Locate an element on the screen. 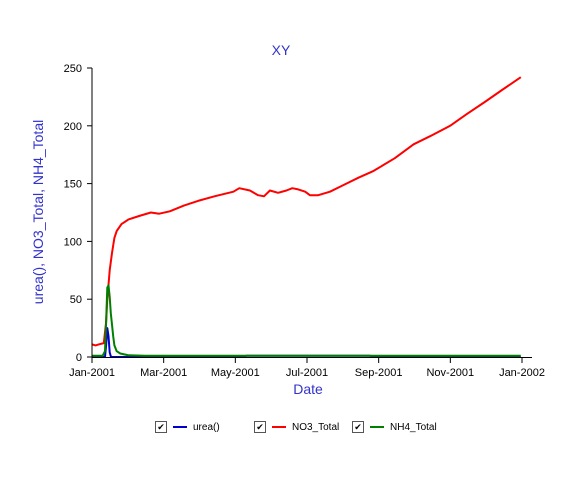 This screenshot has width=562, height=477. chart-title: XY is located at coordinates (281, 50).